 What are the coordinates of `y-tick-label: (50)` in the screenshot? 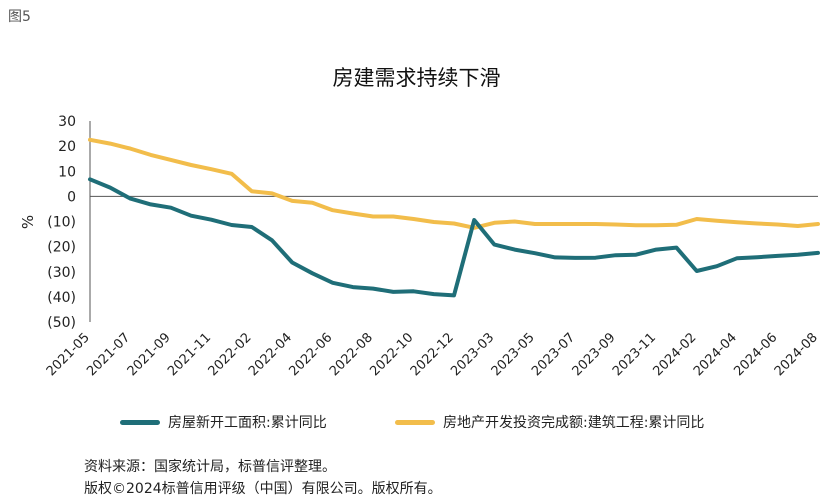 It's located at (61, 323).